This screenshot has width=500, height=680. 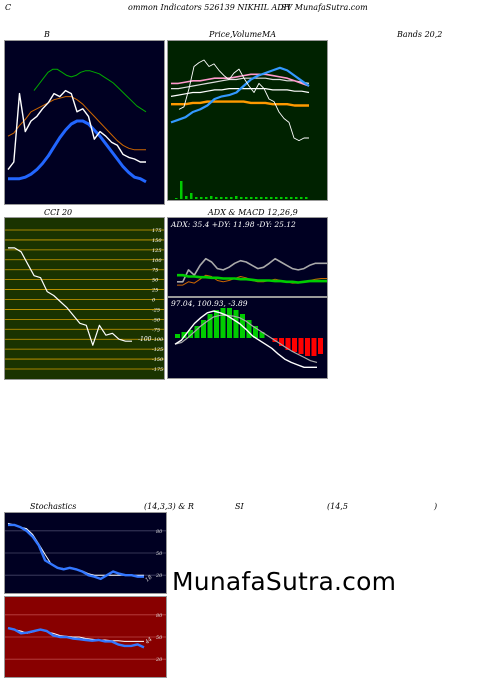 I want to click on header-text-3: SV MunafaSutra.com, so click(x=324, y=7).